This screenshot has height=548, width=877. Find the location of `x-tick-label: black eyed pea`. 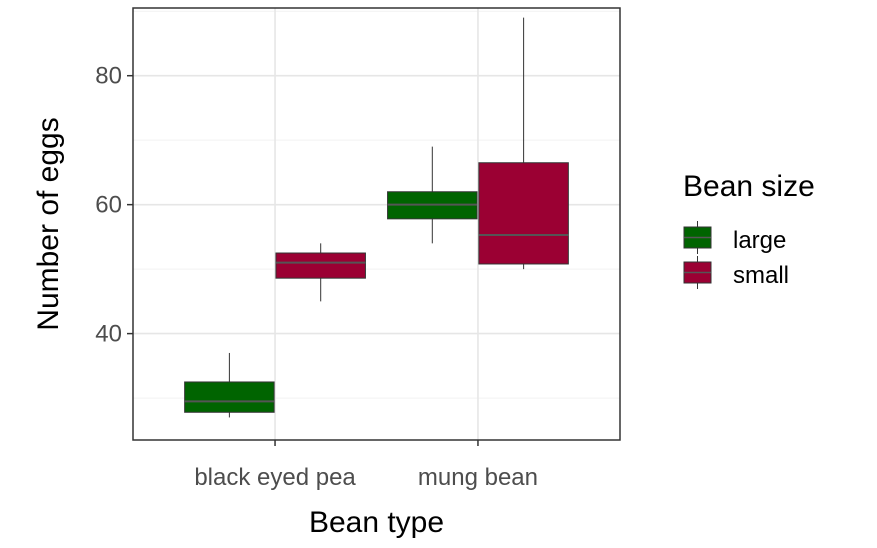

x-tick-label: black eyed pea is located at coordinates (275, 477).